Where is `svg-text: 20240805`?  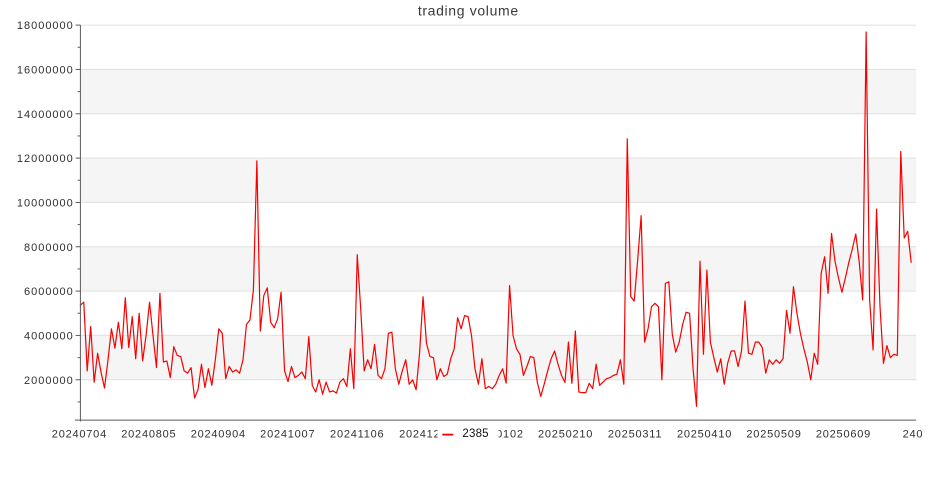
svg-text: 20240805 is located at coordinates (148, 434).